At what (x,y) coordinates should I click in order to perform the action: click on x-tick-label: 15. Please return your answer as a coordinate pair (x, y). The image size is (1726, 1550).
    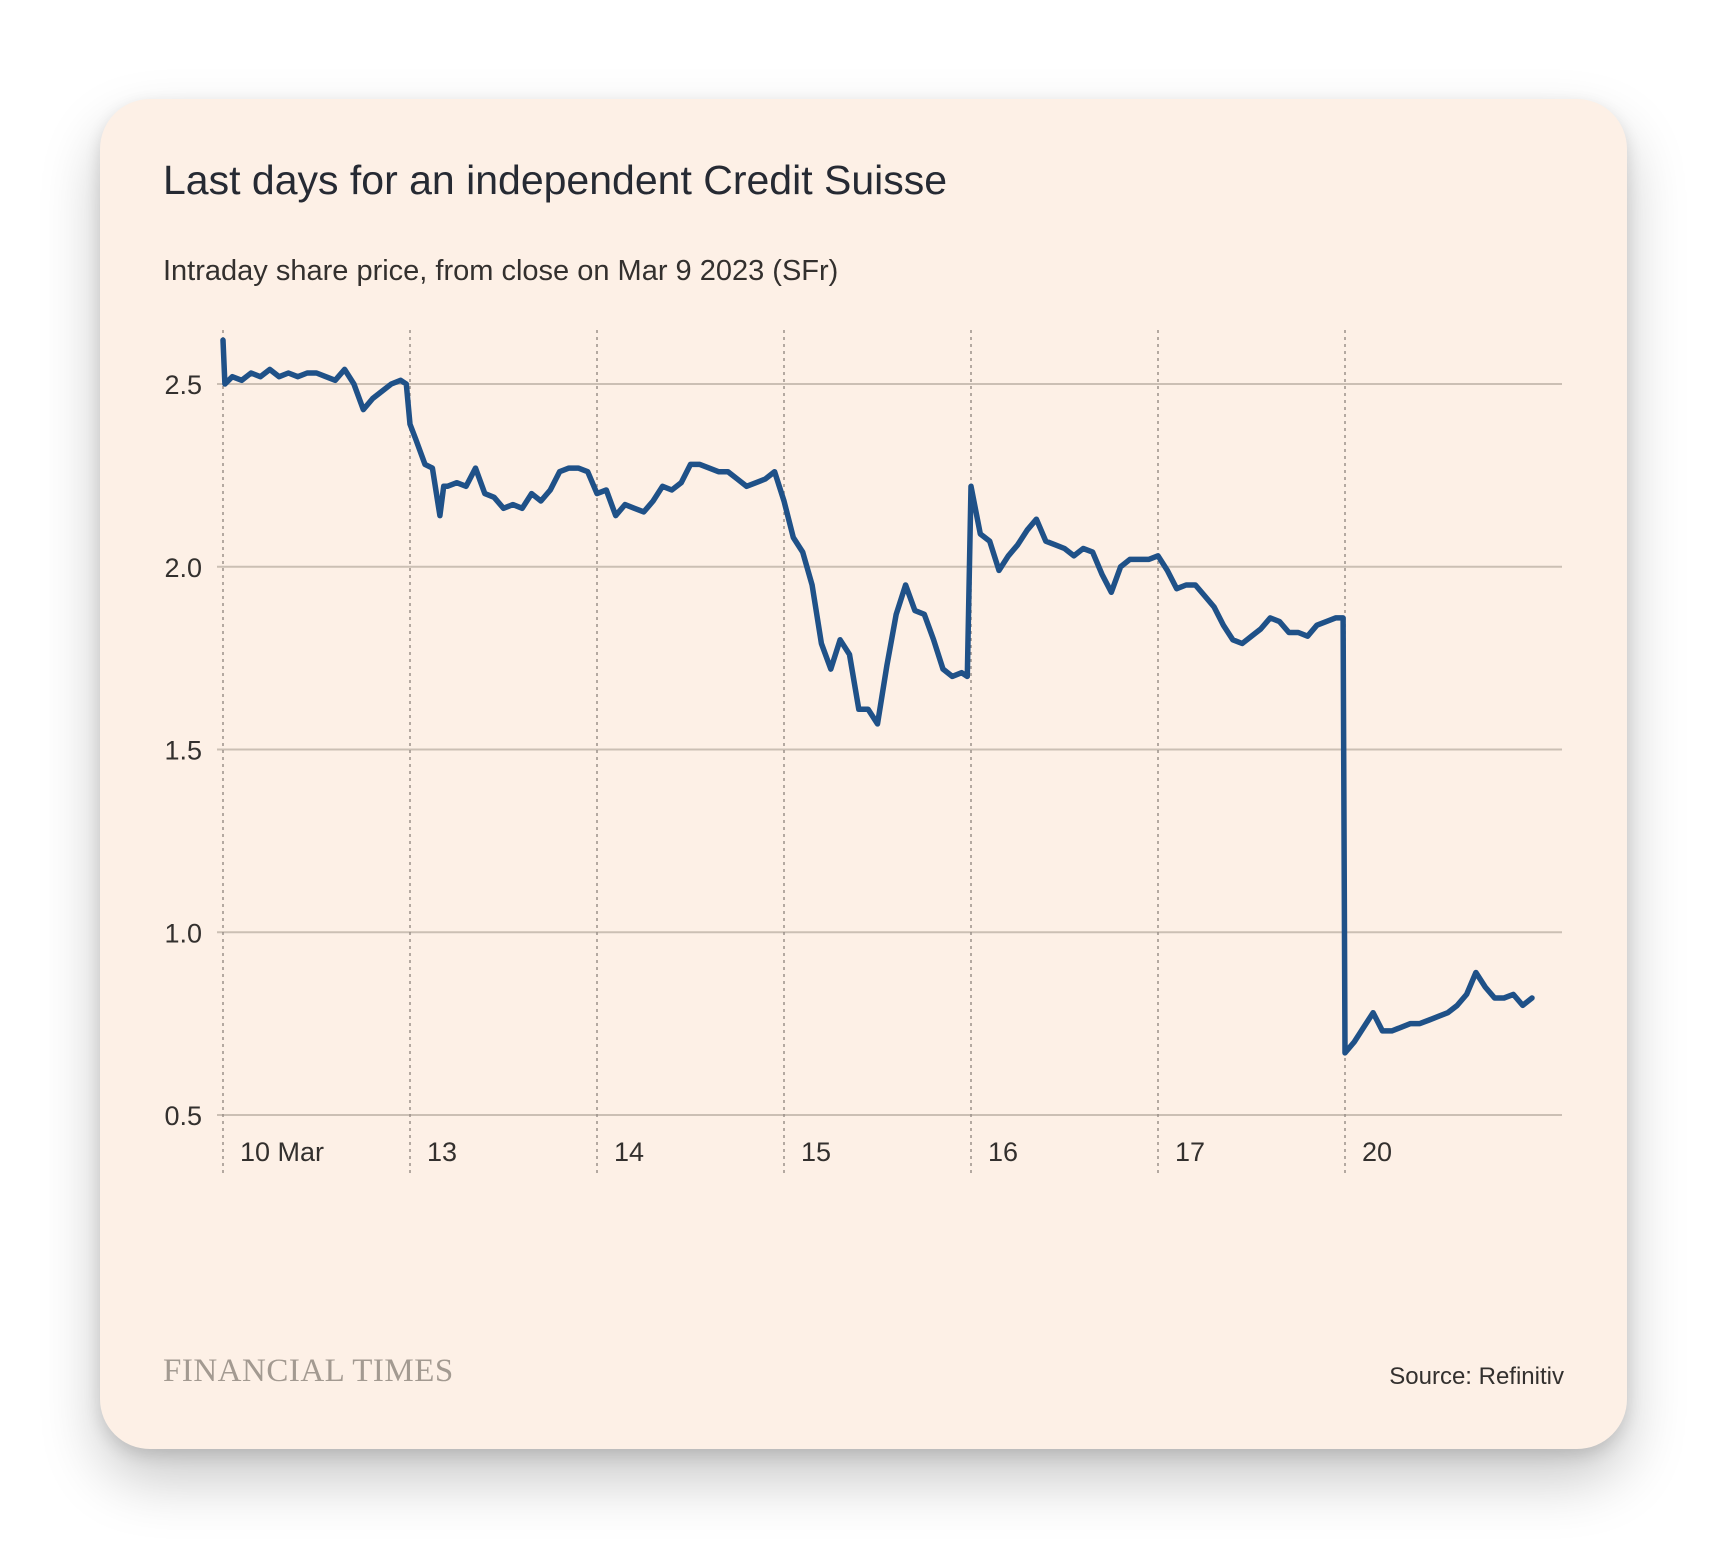
    Looking at the image, I should click on (816, 1152).